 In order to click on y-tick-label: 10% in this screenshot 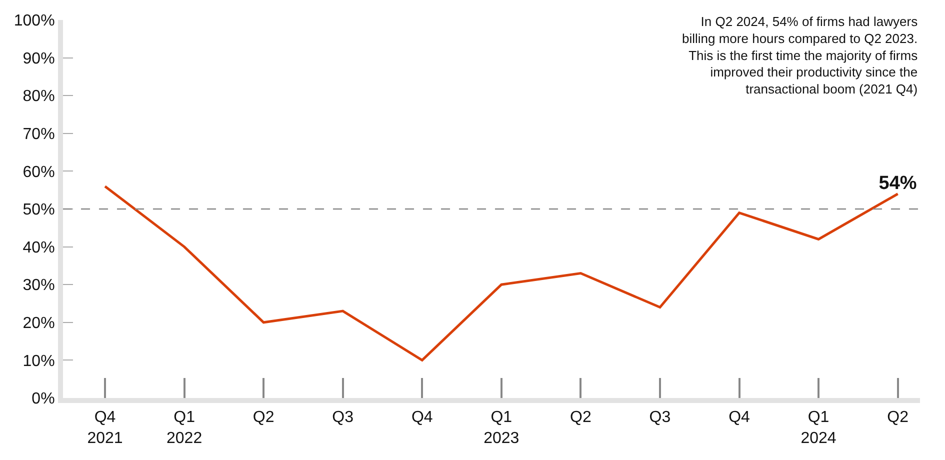, I will do `click(38, 361)`.